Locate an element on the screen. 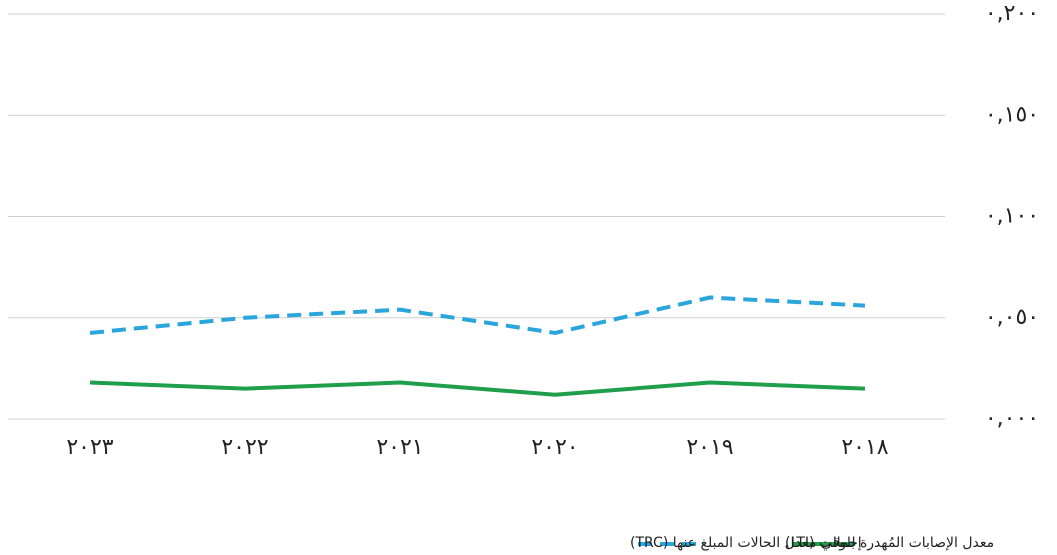 This screenshot has width=1057, height=555. x-tick-label: ٢٠٢٠ is located at coordinates (554, 447).